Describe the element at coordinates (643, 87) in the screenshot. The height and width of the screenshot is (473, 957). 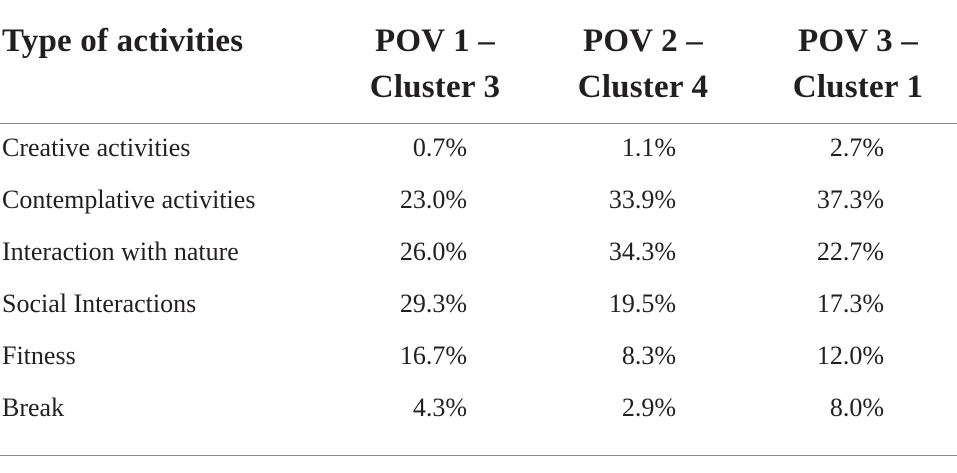
I see `header-text-line2: Cluster 4` at that location.